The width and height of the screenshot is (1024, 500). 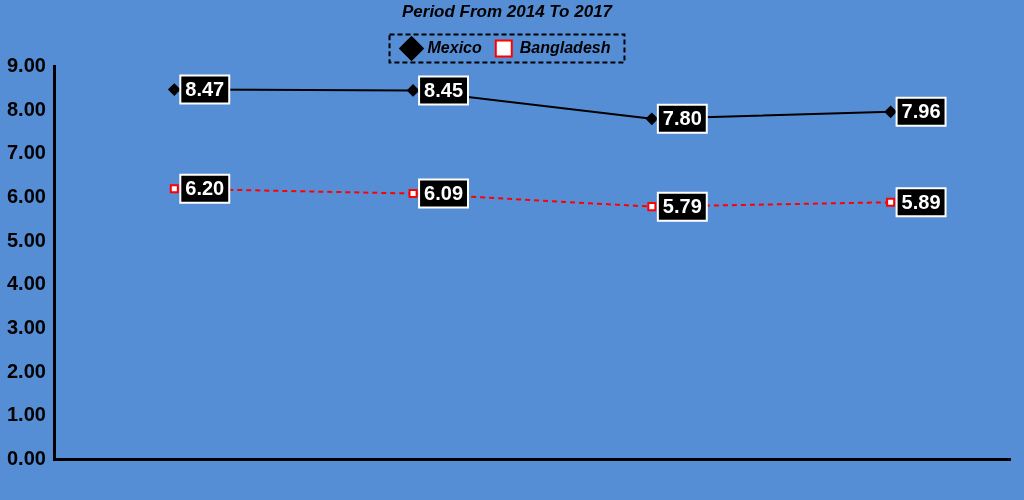 I want to click on data-label: 6.09, so click(x=444, y=193).